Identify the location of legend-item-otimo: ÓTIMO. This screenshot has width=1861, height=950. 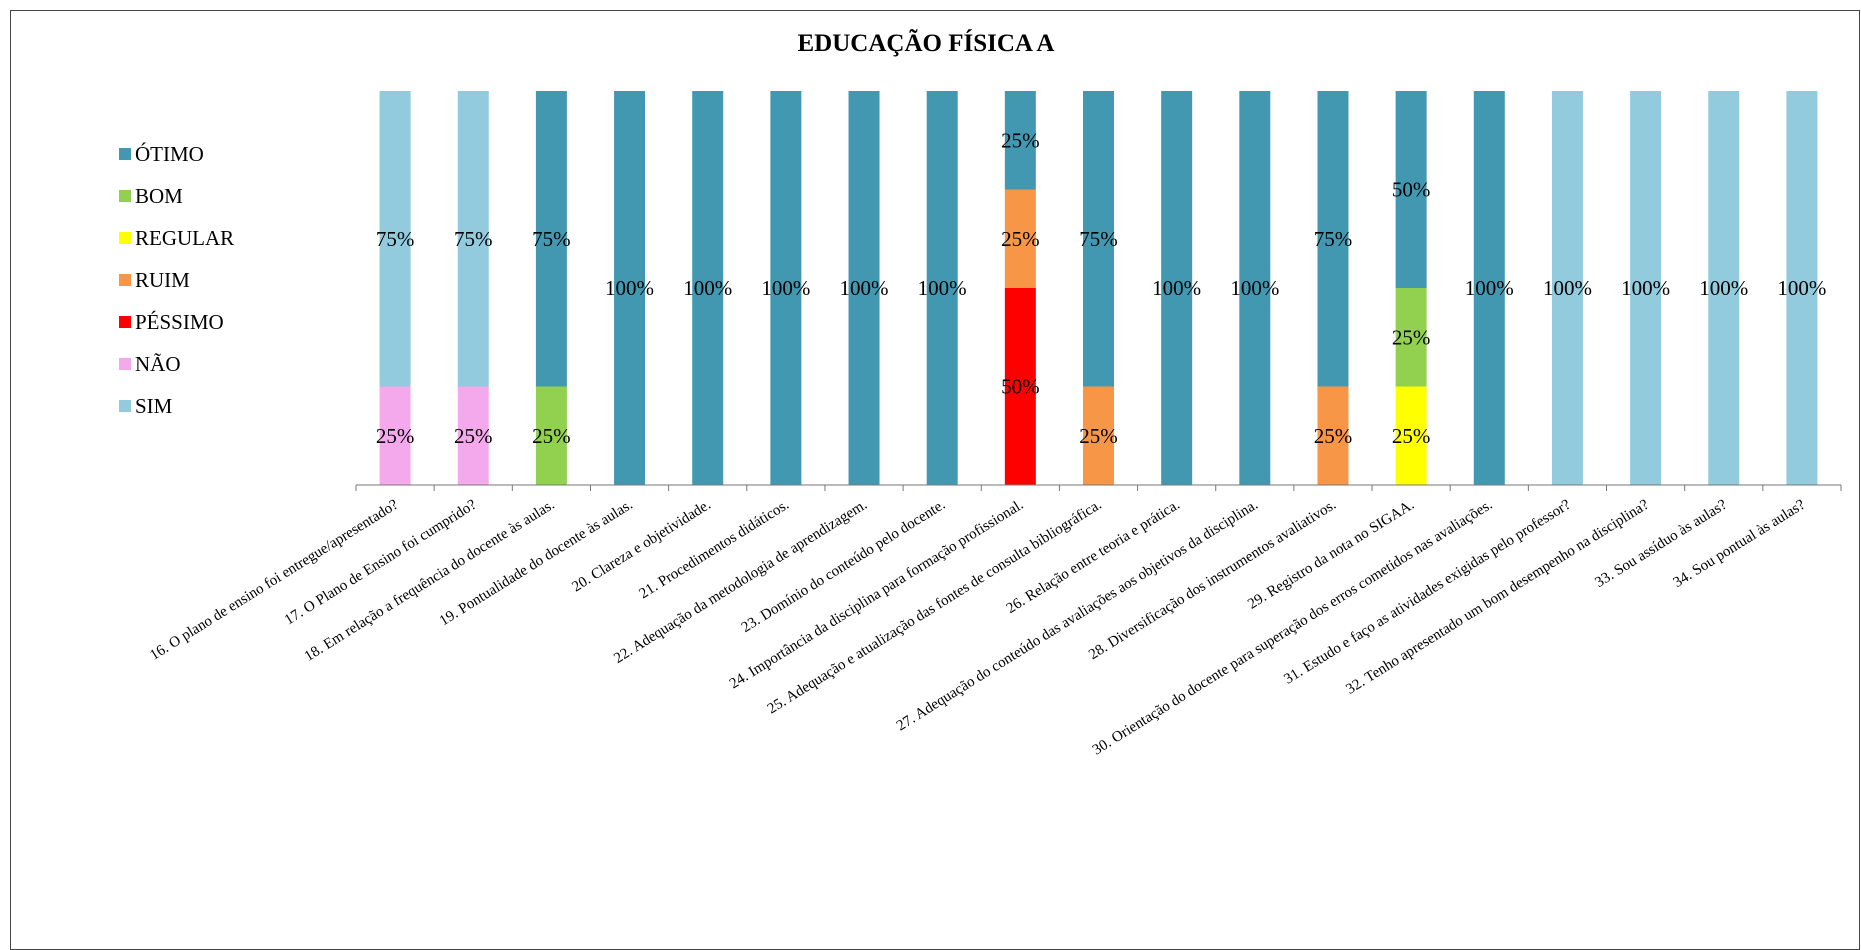
(161, 154).